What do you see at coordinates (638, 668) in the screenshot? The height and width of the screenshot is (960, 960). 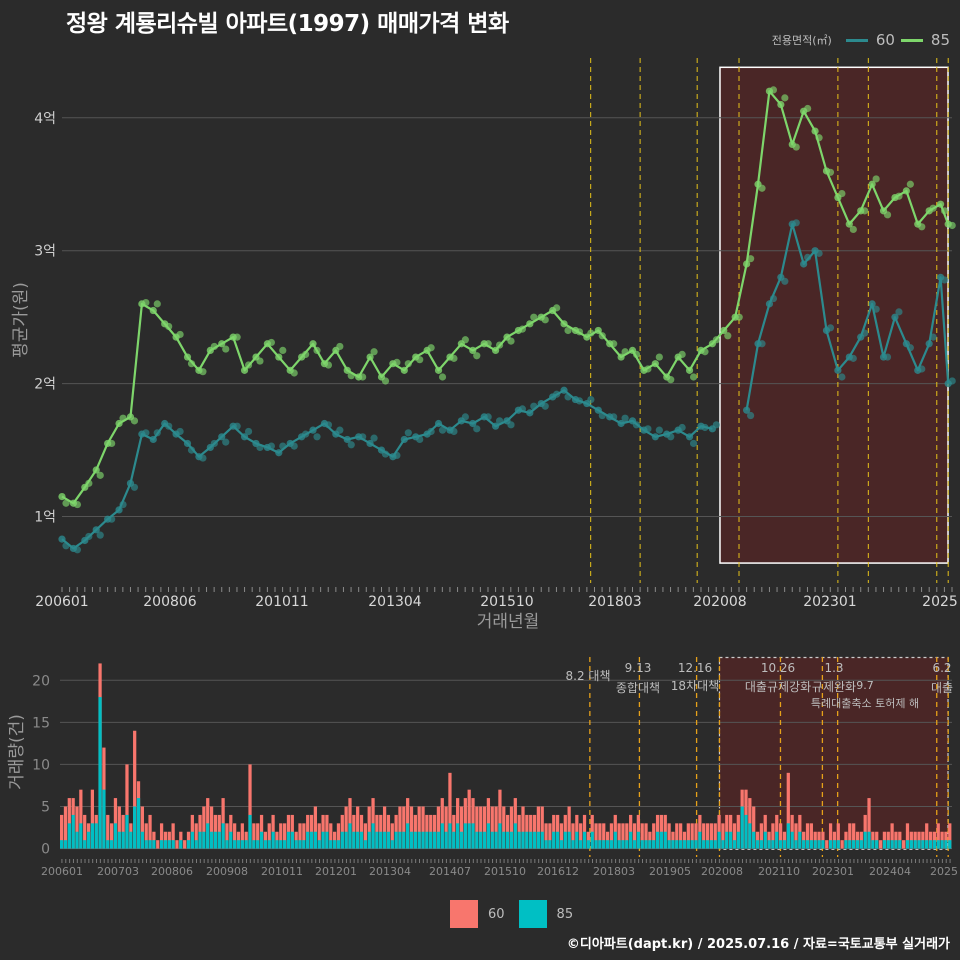 I see `volume-annotation-date: 9.13` at bounding box center [638, 668].